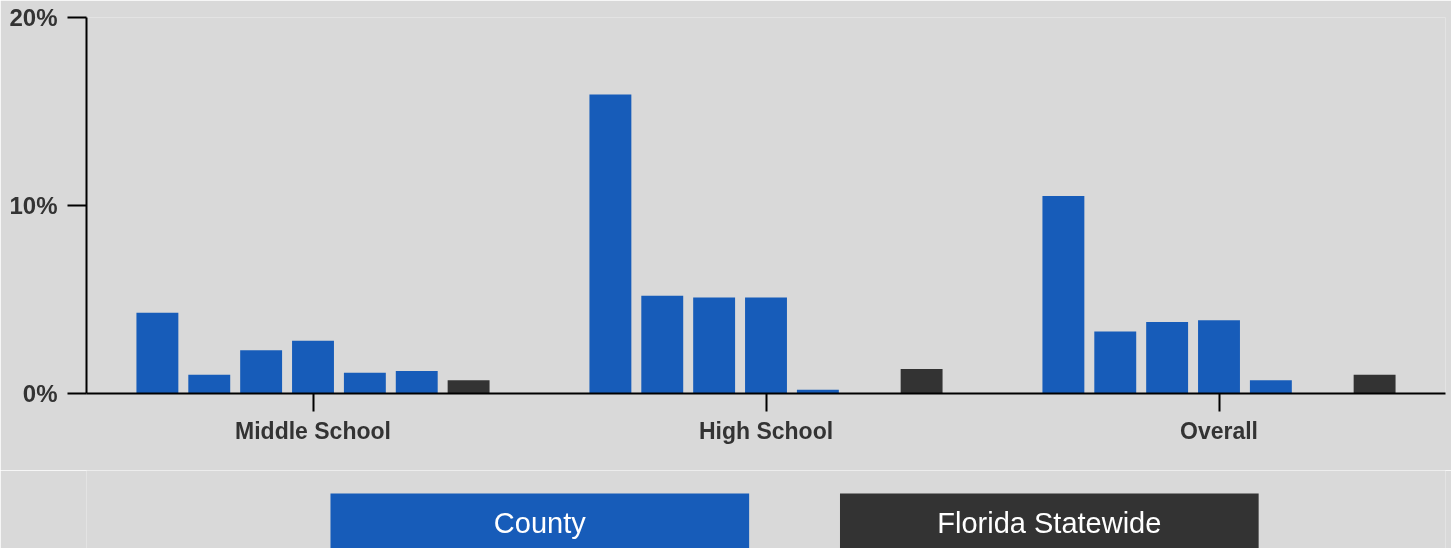 The width and height of the screenshot is (1451, 548). What do you see at coordinates (766, 430) in the screenshot?
I see `x-tick-label: High School` at bounding box center [766, 430].